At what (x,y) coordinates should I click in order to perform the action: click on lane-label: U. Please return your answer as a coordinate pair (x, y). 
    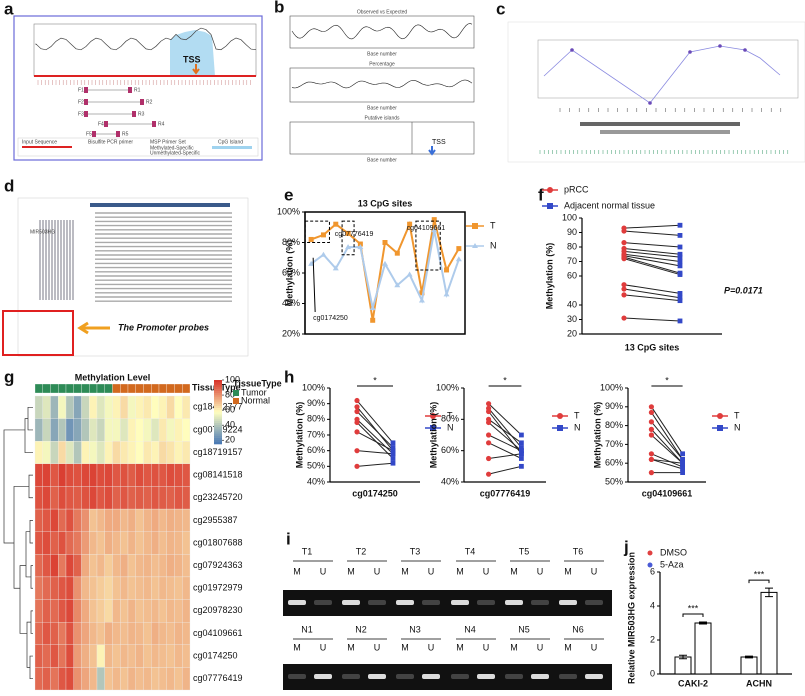
    Looking at the image, I should click on (377, 647).